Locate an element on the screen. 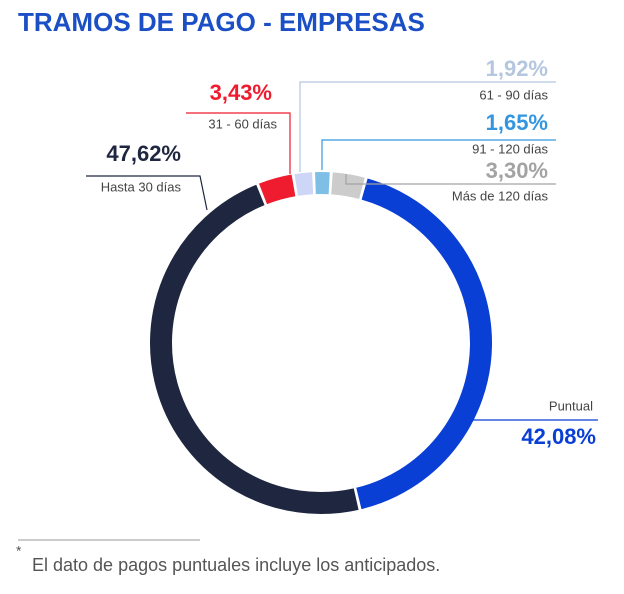 Image resolution: width=624 pixels, height=594 pixels. chart-title: TRAMOS DE PAGO - EMPRESAS is located at coordinates (221, 22).